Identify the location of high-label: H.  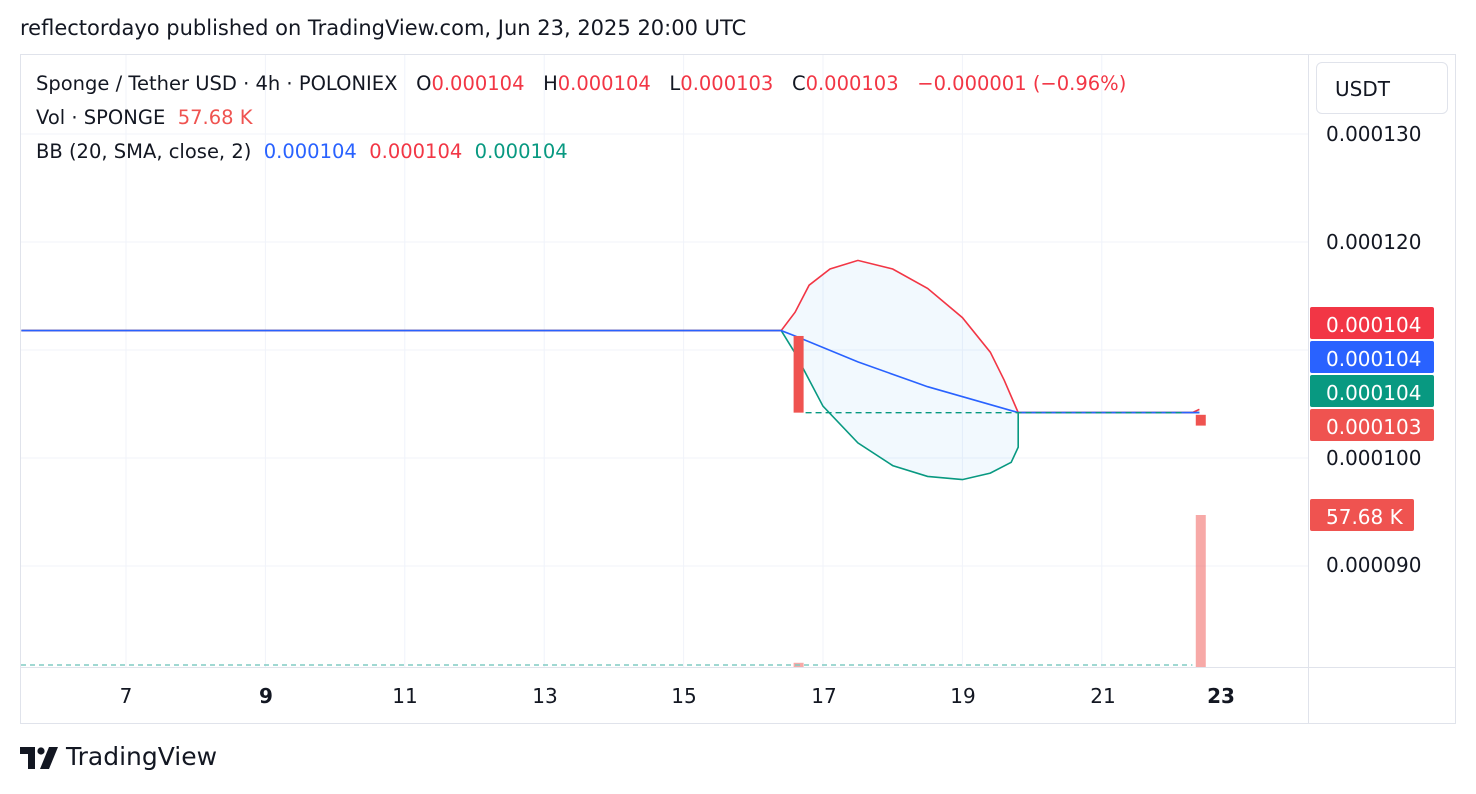
(550, 83).